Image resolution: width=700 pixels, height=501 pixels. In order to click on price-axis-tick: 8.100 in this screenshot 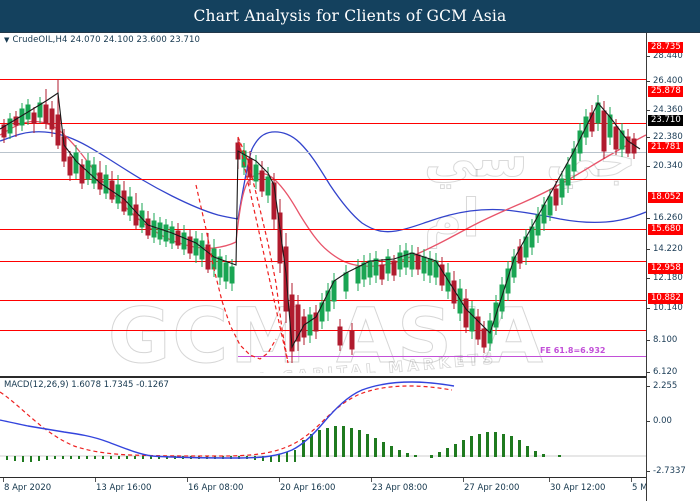, I will do `click(661, 340)`.